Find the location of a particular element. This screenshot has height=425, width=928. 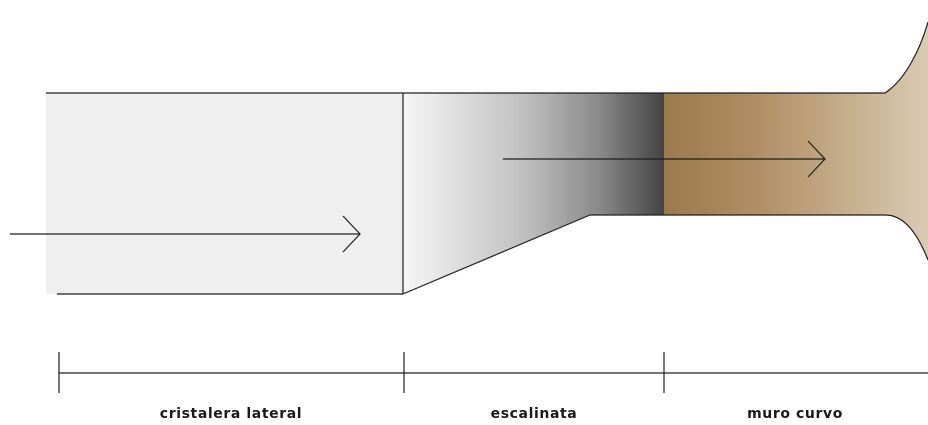

stair-section-fill is located at coordinates (533, 193).